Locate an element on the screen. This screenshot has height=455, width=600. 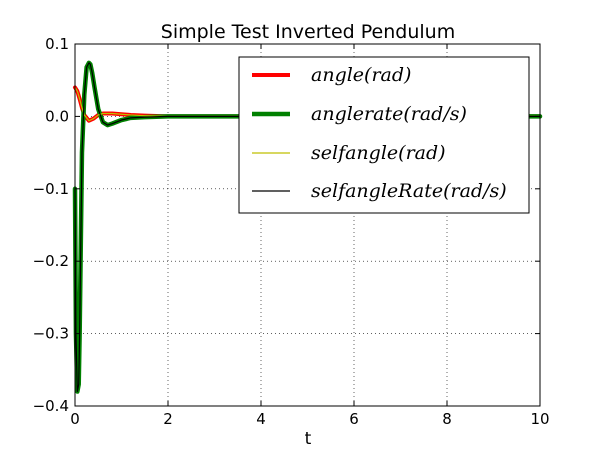
x-tick-label-4: 8 is located at coordinates (447, 419).